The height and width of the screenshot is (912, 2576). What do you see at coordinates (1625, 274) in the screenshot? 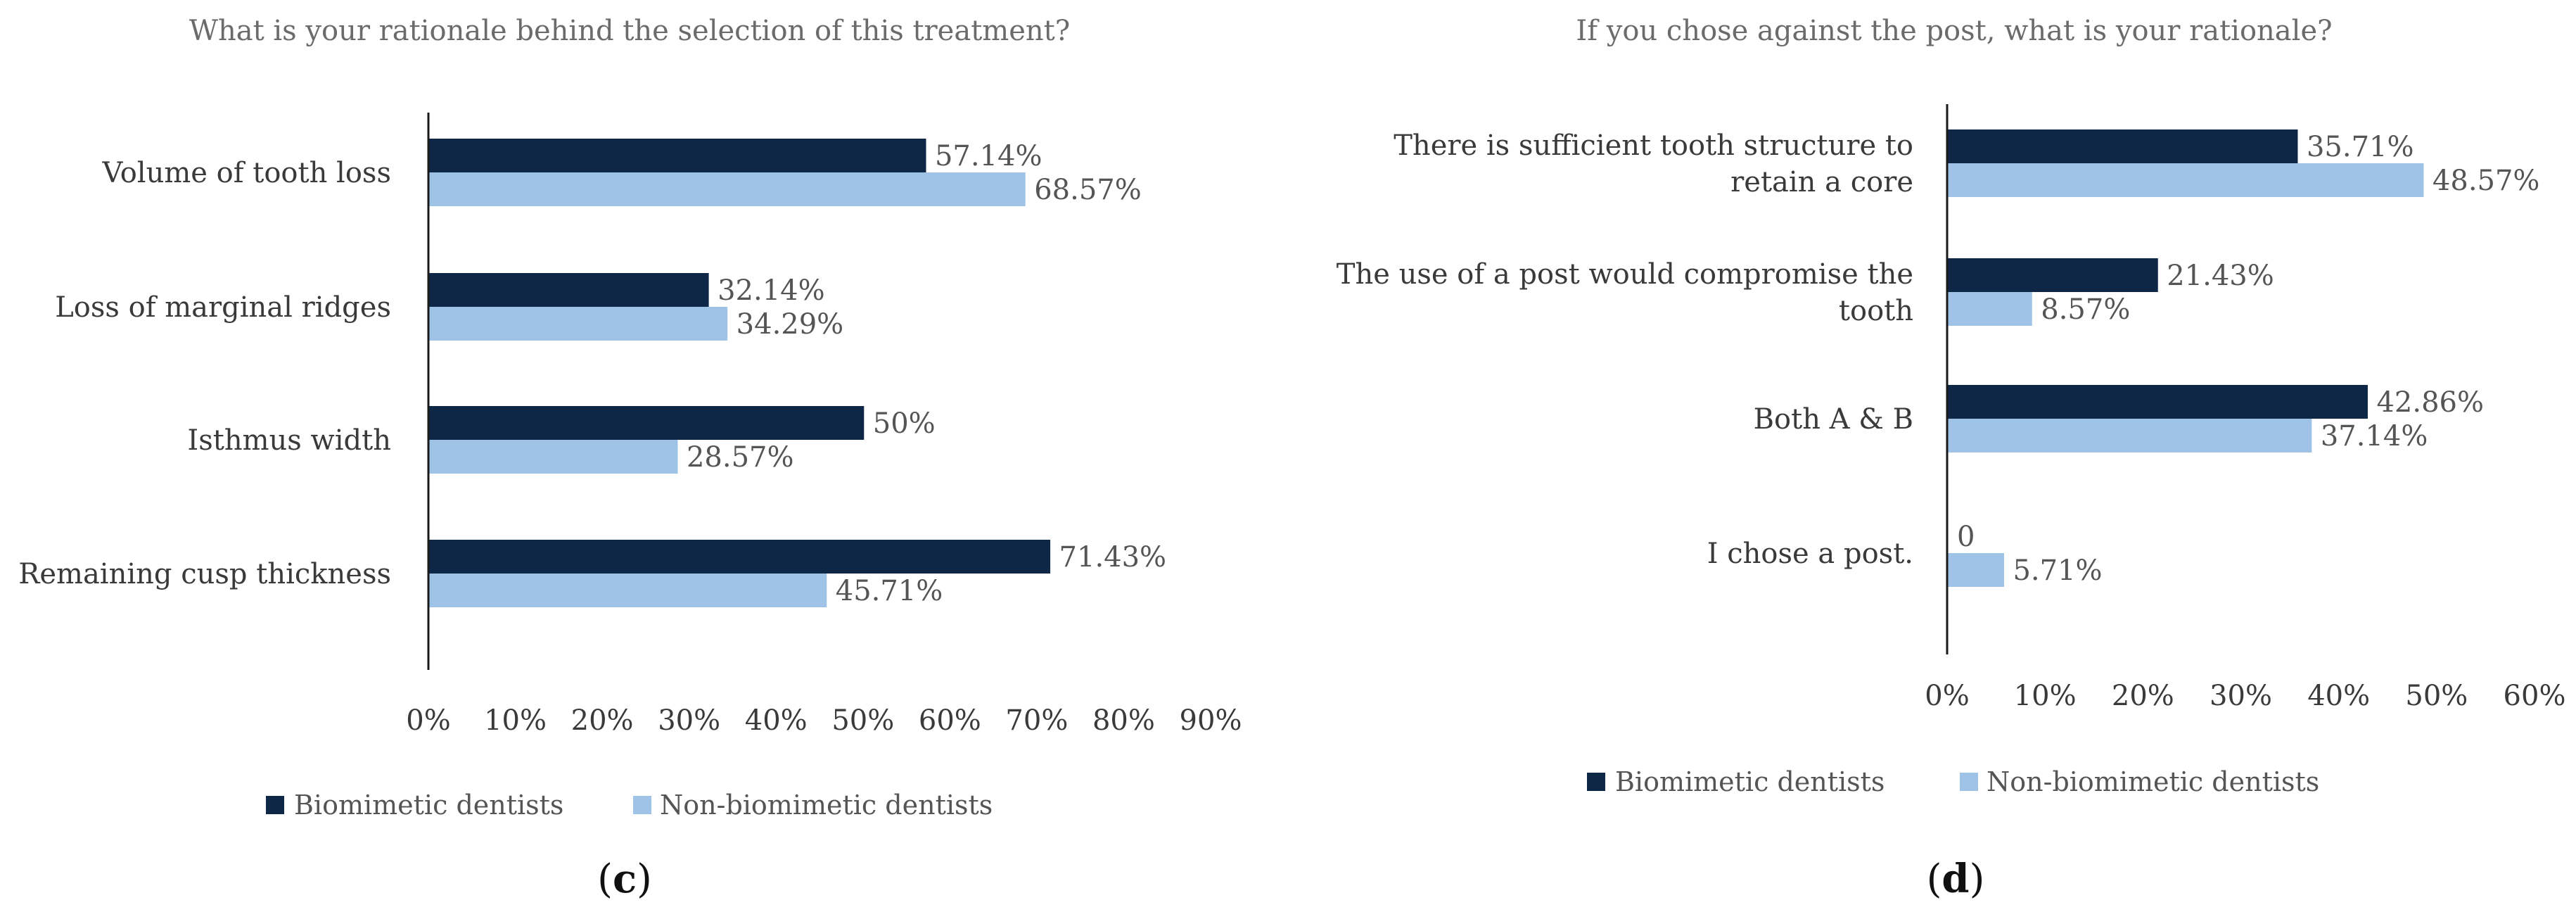
I see `category-label: The use of a post would compromise the` at bounding box center [1625, 274].